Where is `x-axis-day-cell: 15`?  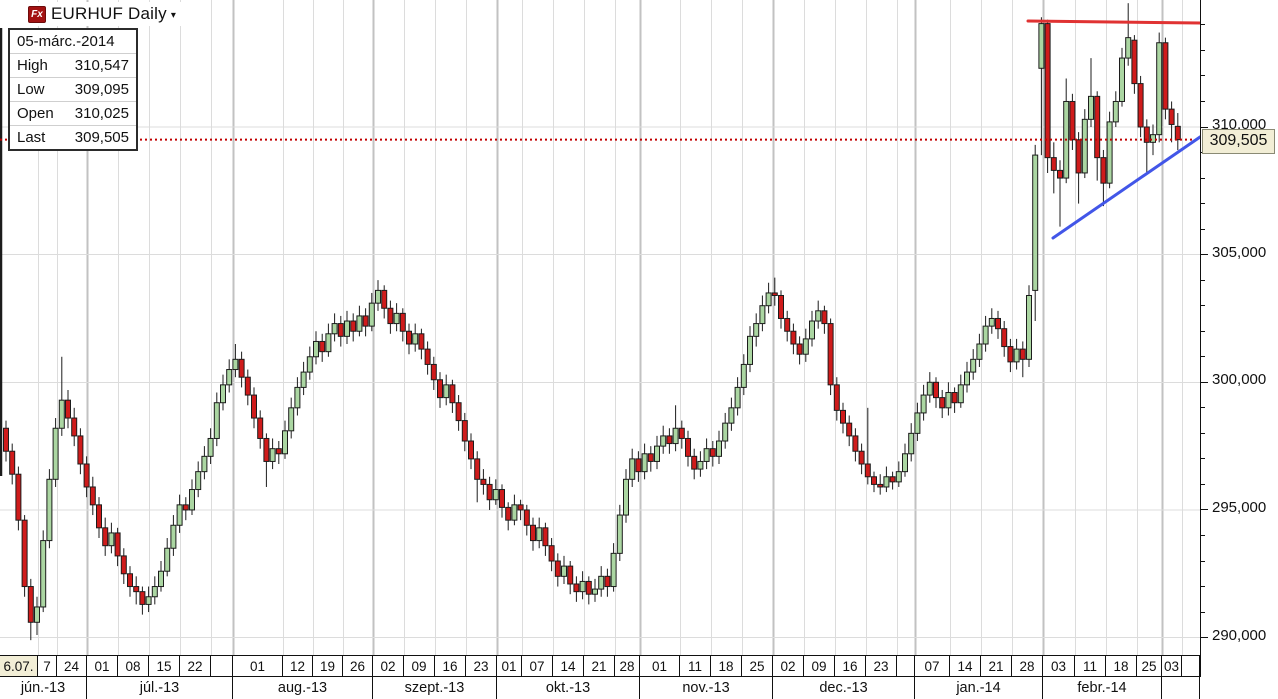 x-axis-day-cell: 15 is located at coordinates (164, 666).